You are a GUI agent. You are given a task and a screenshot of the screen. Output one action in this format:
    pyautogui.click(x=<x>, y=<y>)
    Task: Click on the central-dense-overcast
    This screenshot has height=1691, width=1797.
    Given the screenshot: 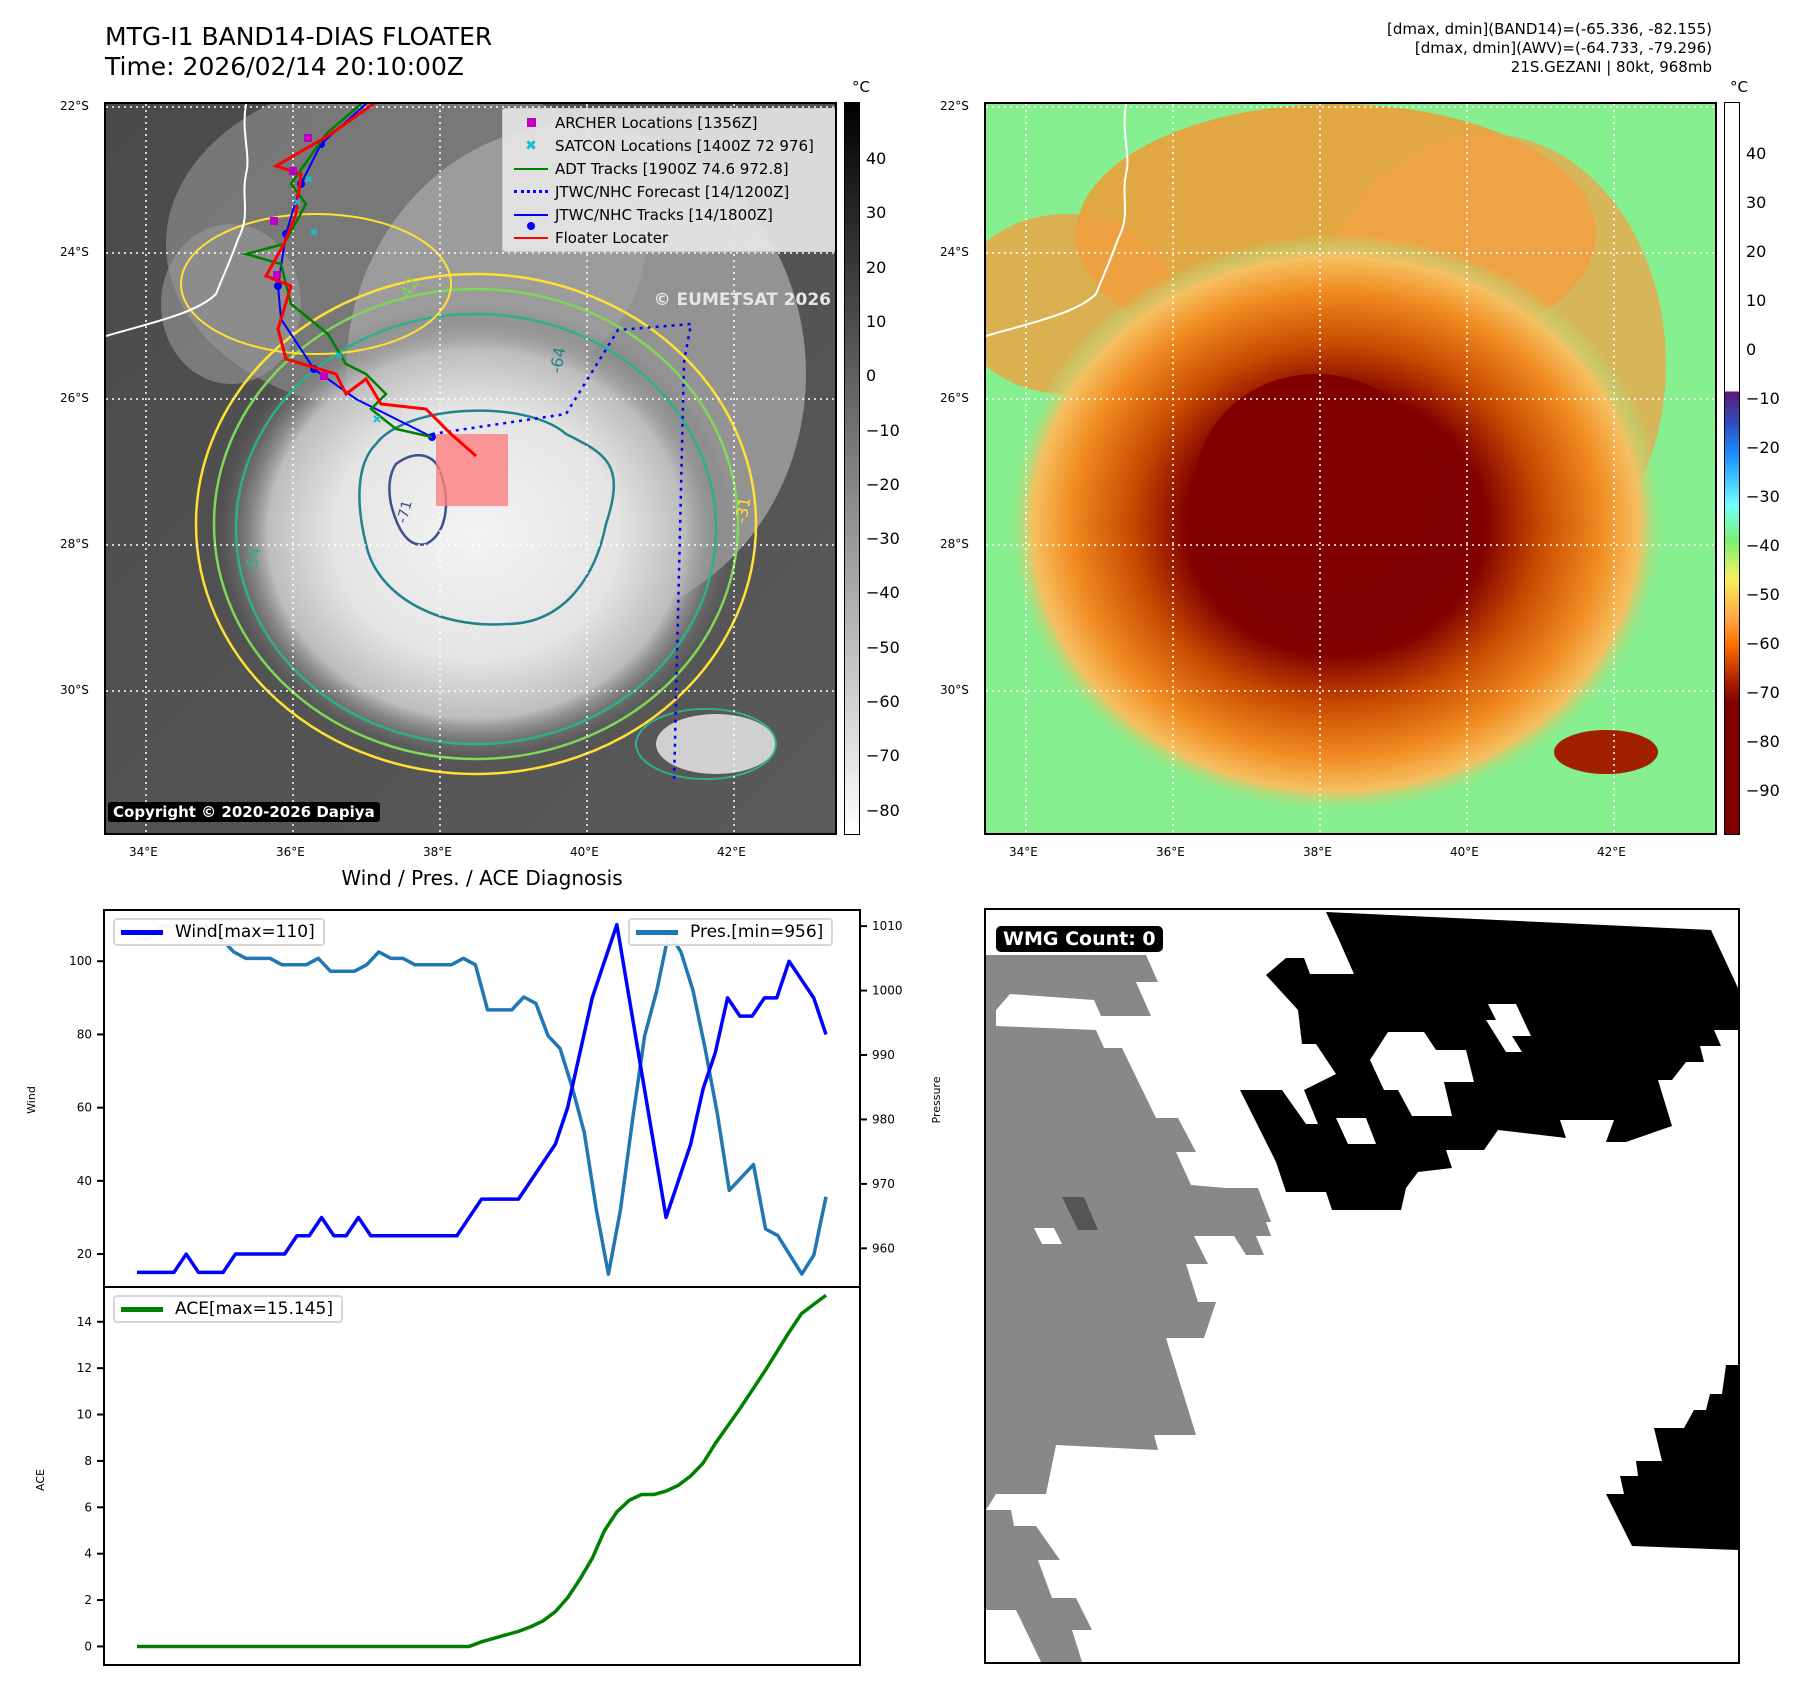 What is the action you would take?
    pyautogui.click(x=476, y=534)
    